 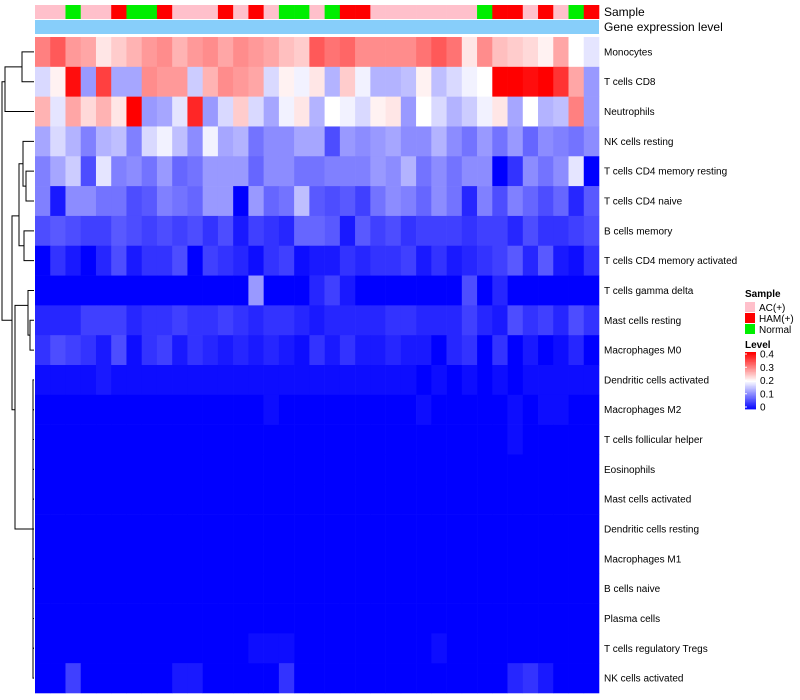 What do you see at coordinates (638, 231) in the screenshot?
I see `row-label: B cells memory` at bounding box center [638, 231].